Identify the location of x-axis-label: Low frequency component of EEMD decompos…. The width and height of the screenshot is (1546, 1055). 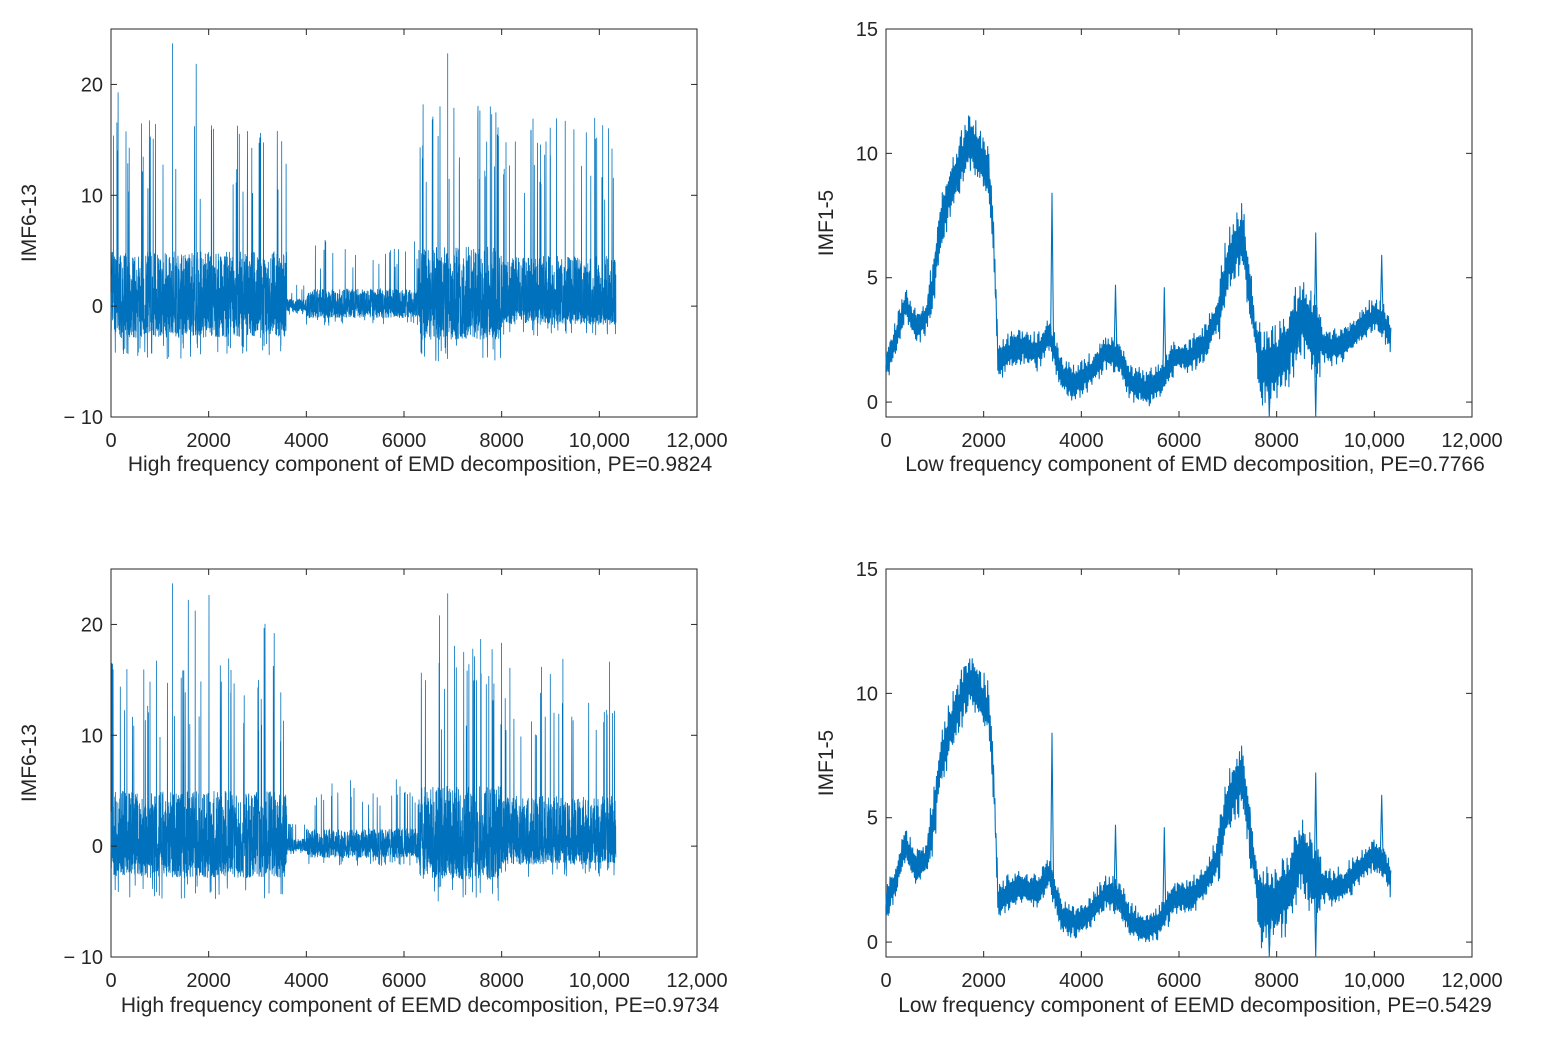
(1195, 1005).